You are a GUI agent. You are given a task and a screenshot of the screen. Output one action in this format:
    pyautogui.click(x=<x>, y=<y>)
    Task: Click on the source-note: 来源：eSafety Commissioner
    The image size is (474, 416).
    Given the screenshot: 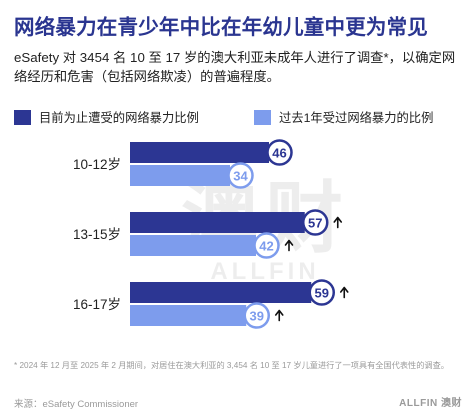 What is the action you would take?
    pyautogui.click(x=76, y=404)
    